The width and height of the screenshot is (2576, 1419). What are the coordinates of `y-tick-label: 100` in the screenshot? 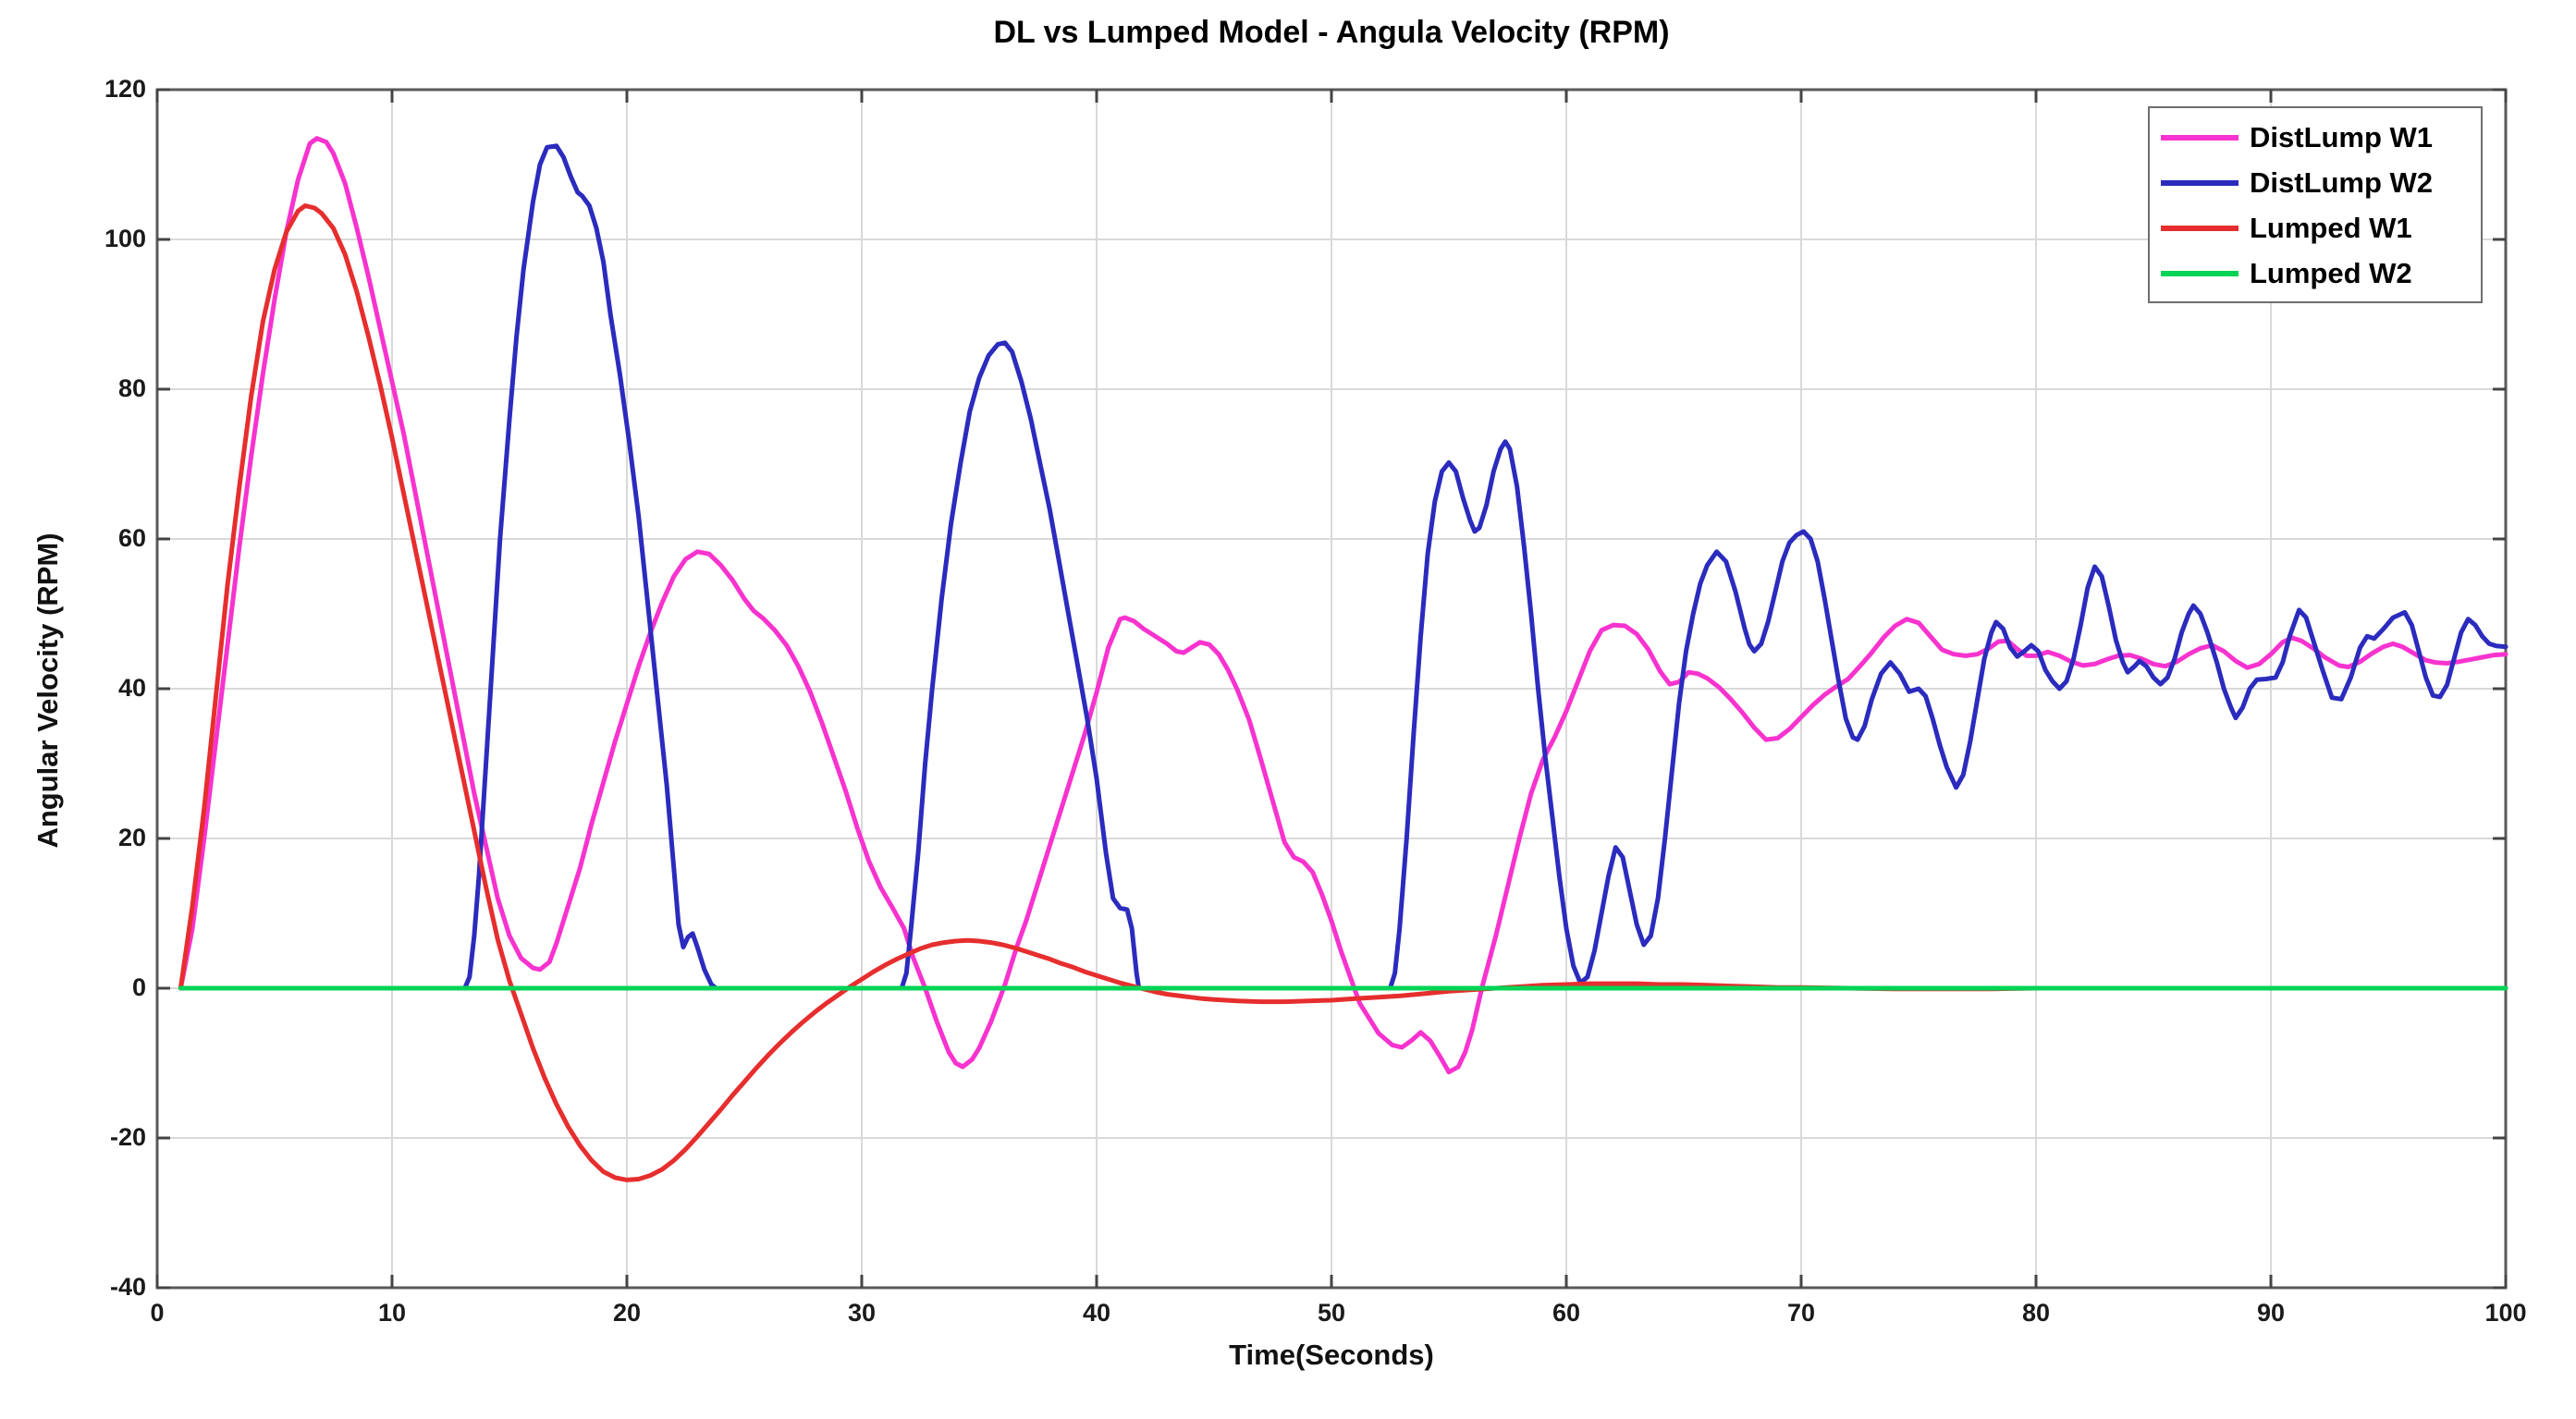 It's located at (125, 238).